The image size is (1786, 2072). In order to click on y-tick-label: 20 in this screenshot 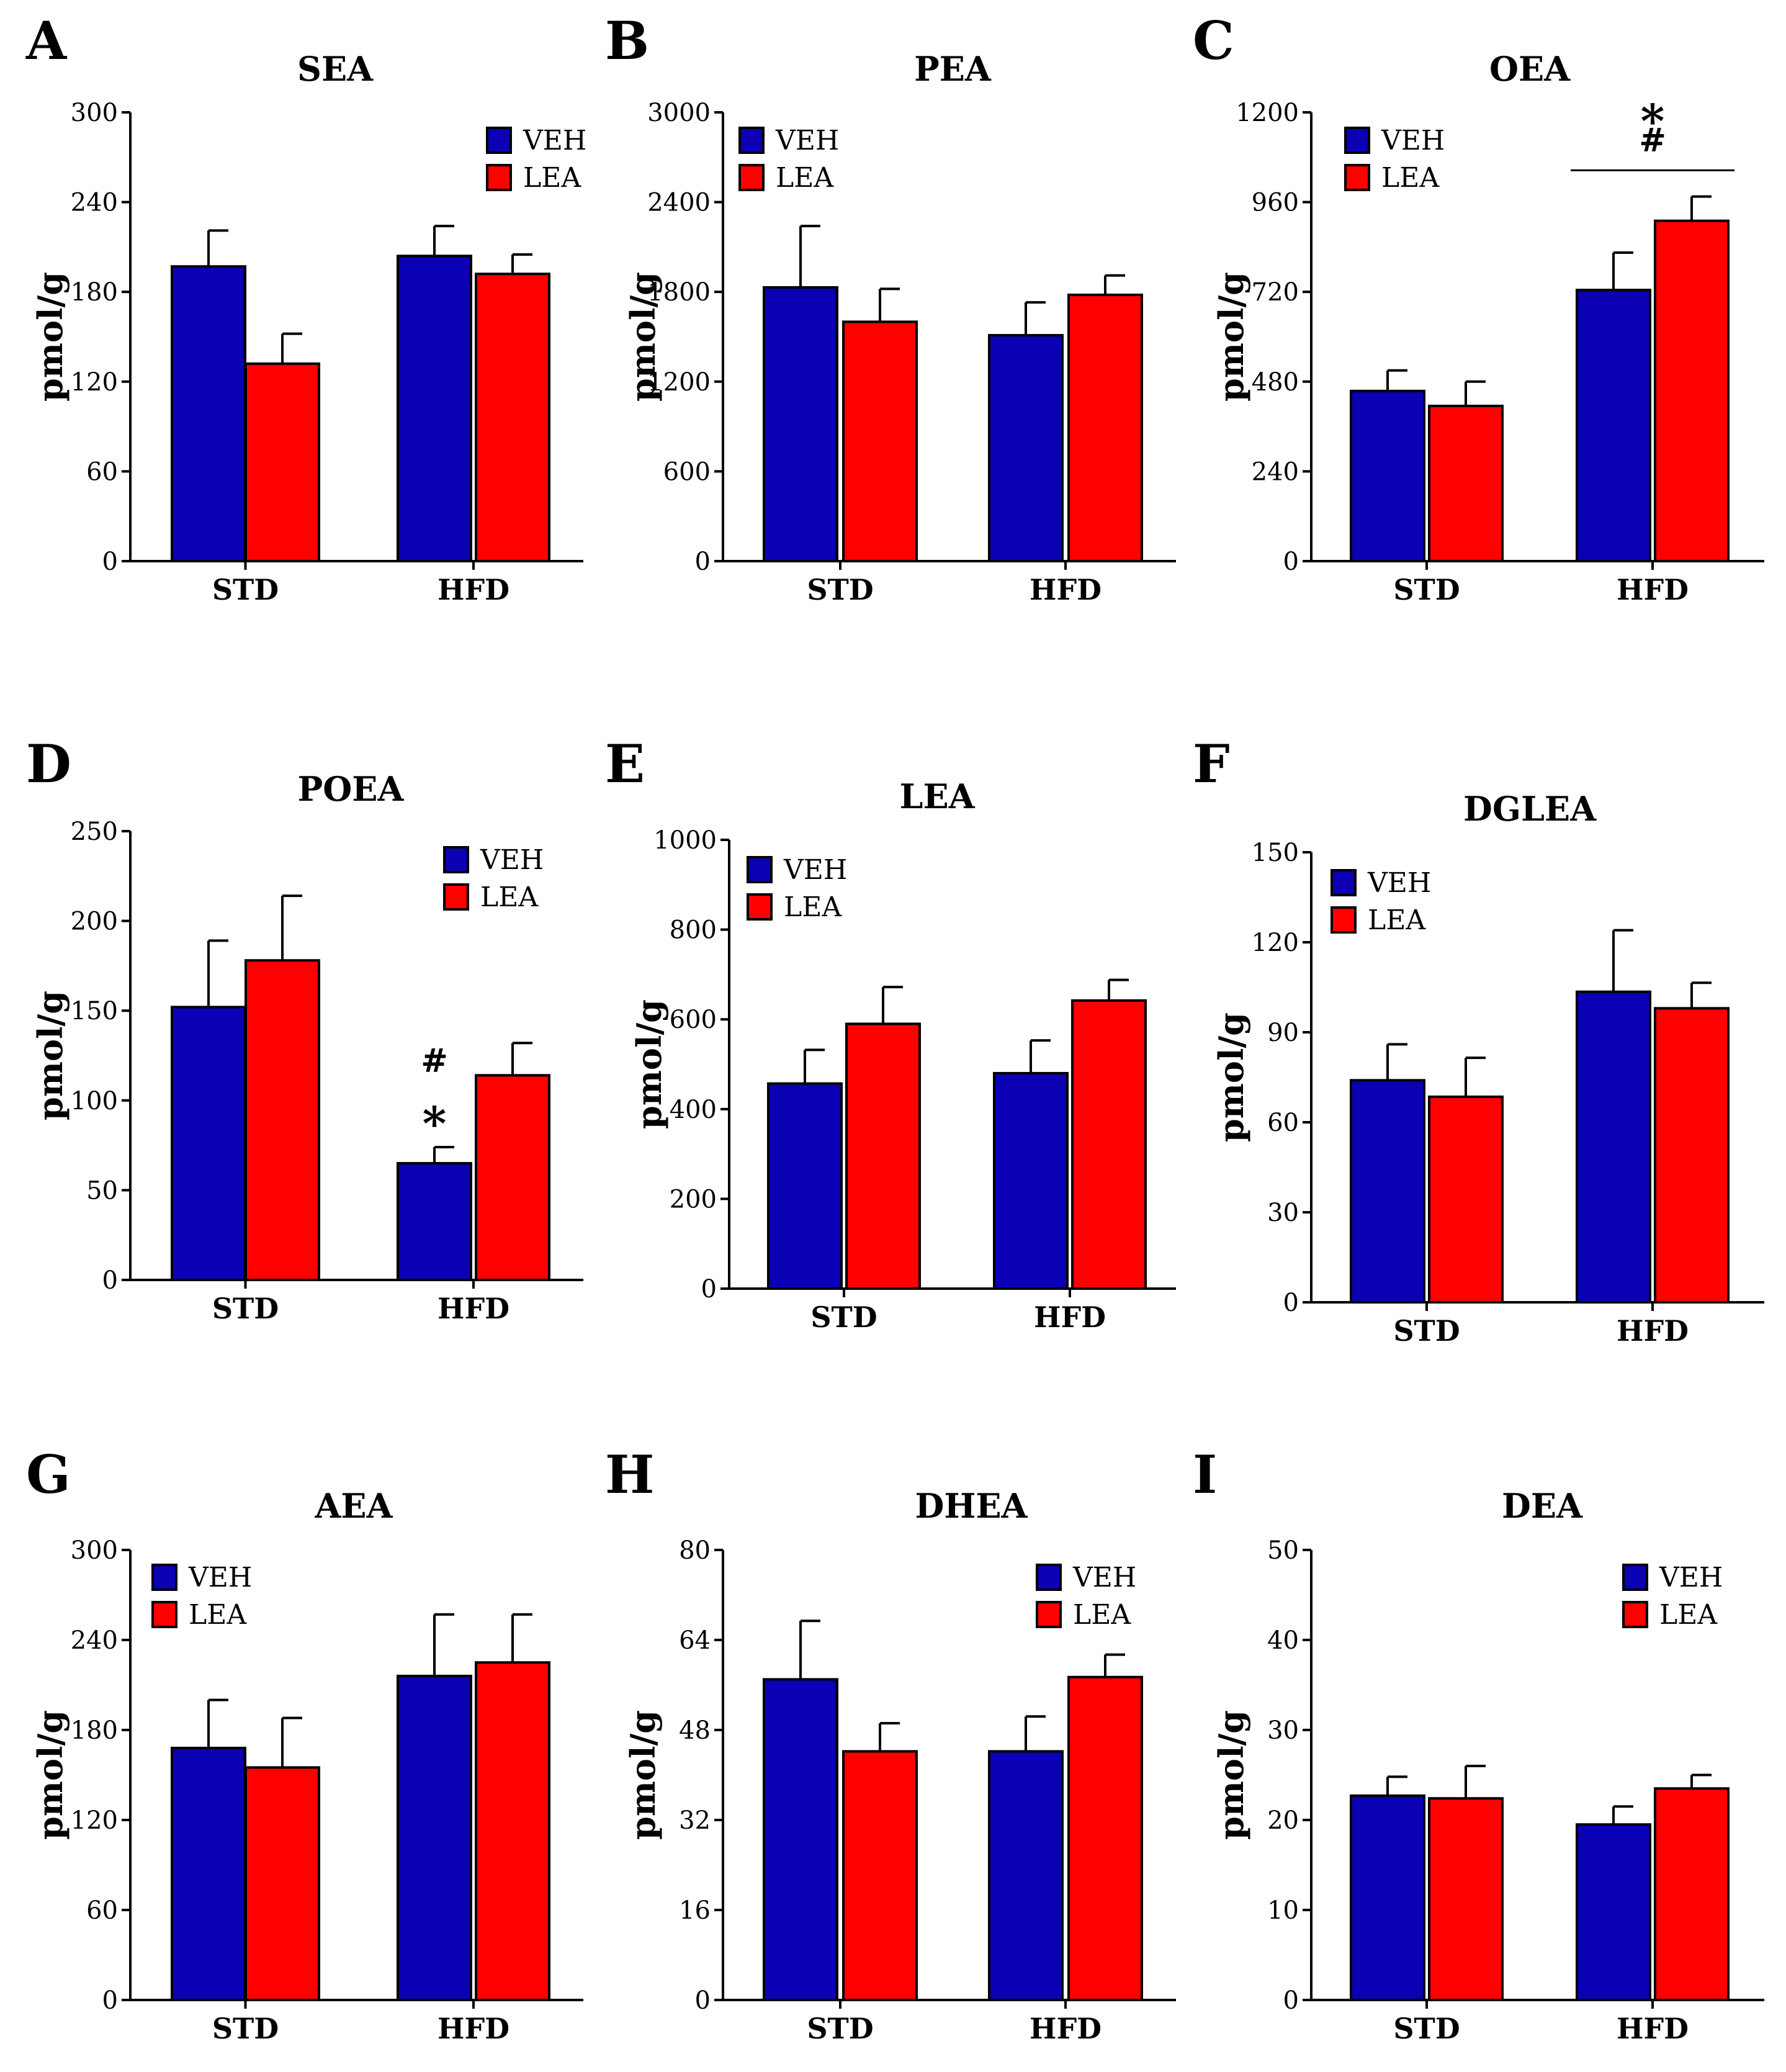, I will do `click(1283, 1820)`.